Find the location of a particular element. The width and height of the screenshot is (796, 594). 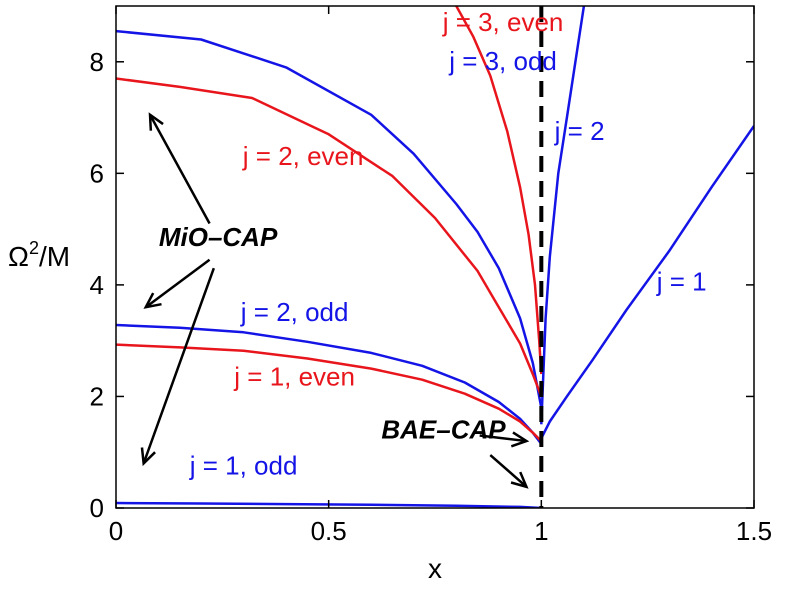

series-label-j-2: j = 2 is located at coordinates (579, 131).